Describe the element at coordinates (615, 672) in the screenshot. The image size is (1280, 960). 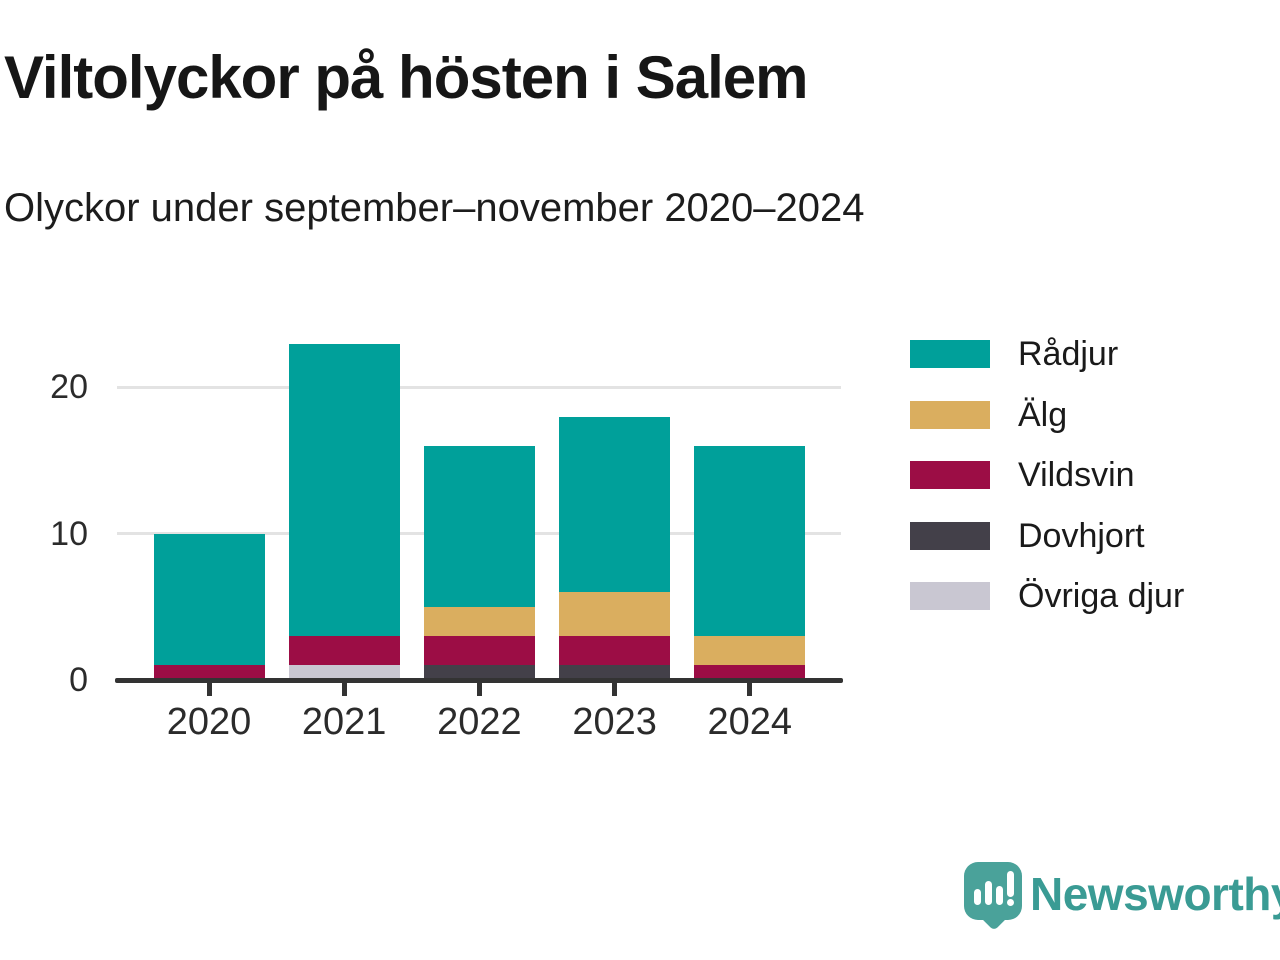
I see `bar-segment-dovhjort-2023` at that location.